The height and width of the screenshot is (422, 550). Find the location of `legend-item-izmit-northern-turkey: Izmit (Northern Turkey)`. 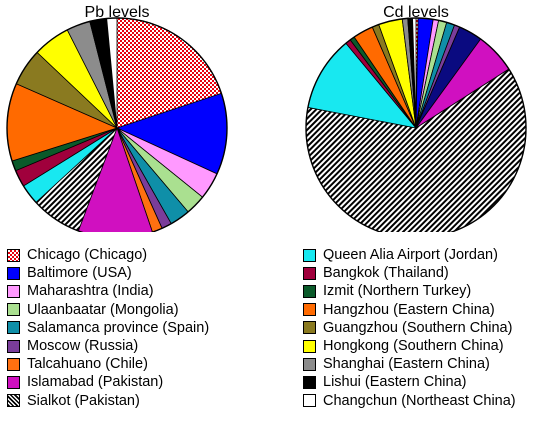

legend-item-izmit-northern-turkey: Izmit (Northern Turkey) is located at coordinates (409, 291).